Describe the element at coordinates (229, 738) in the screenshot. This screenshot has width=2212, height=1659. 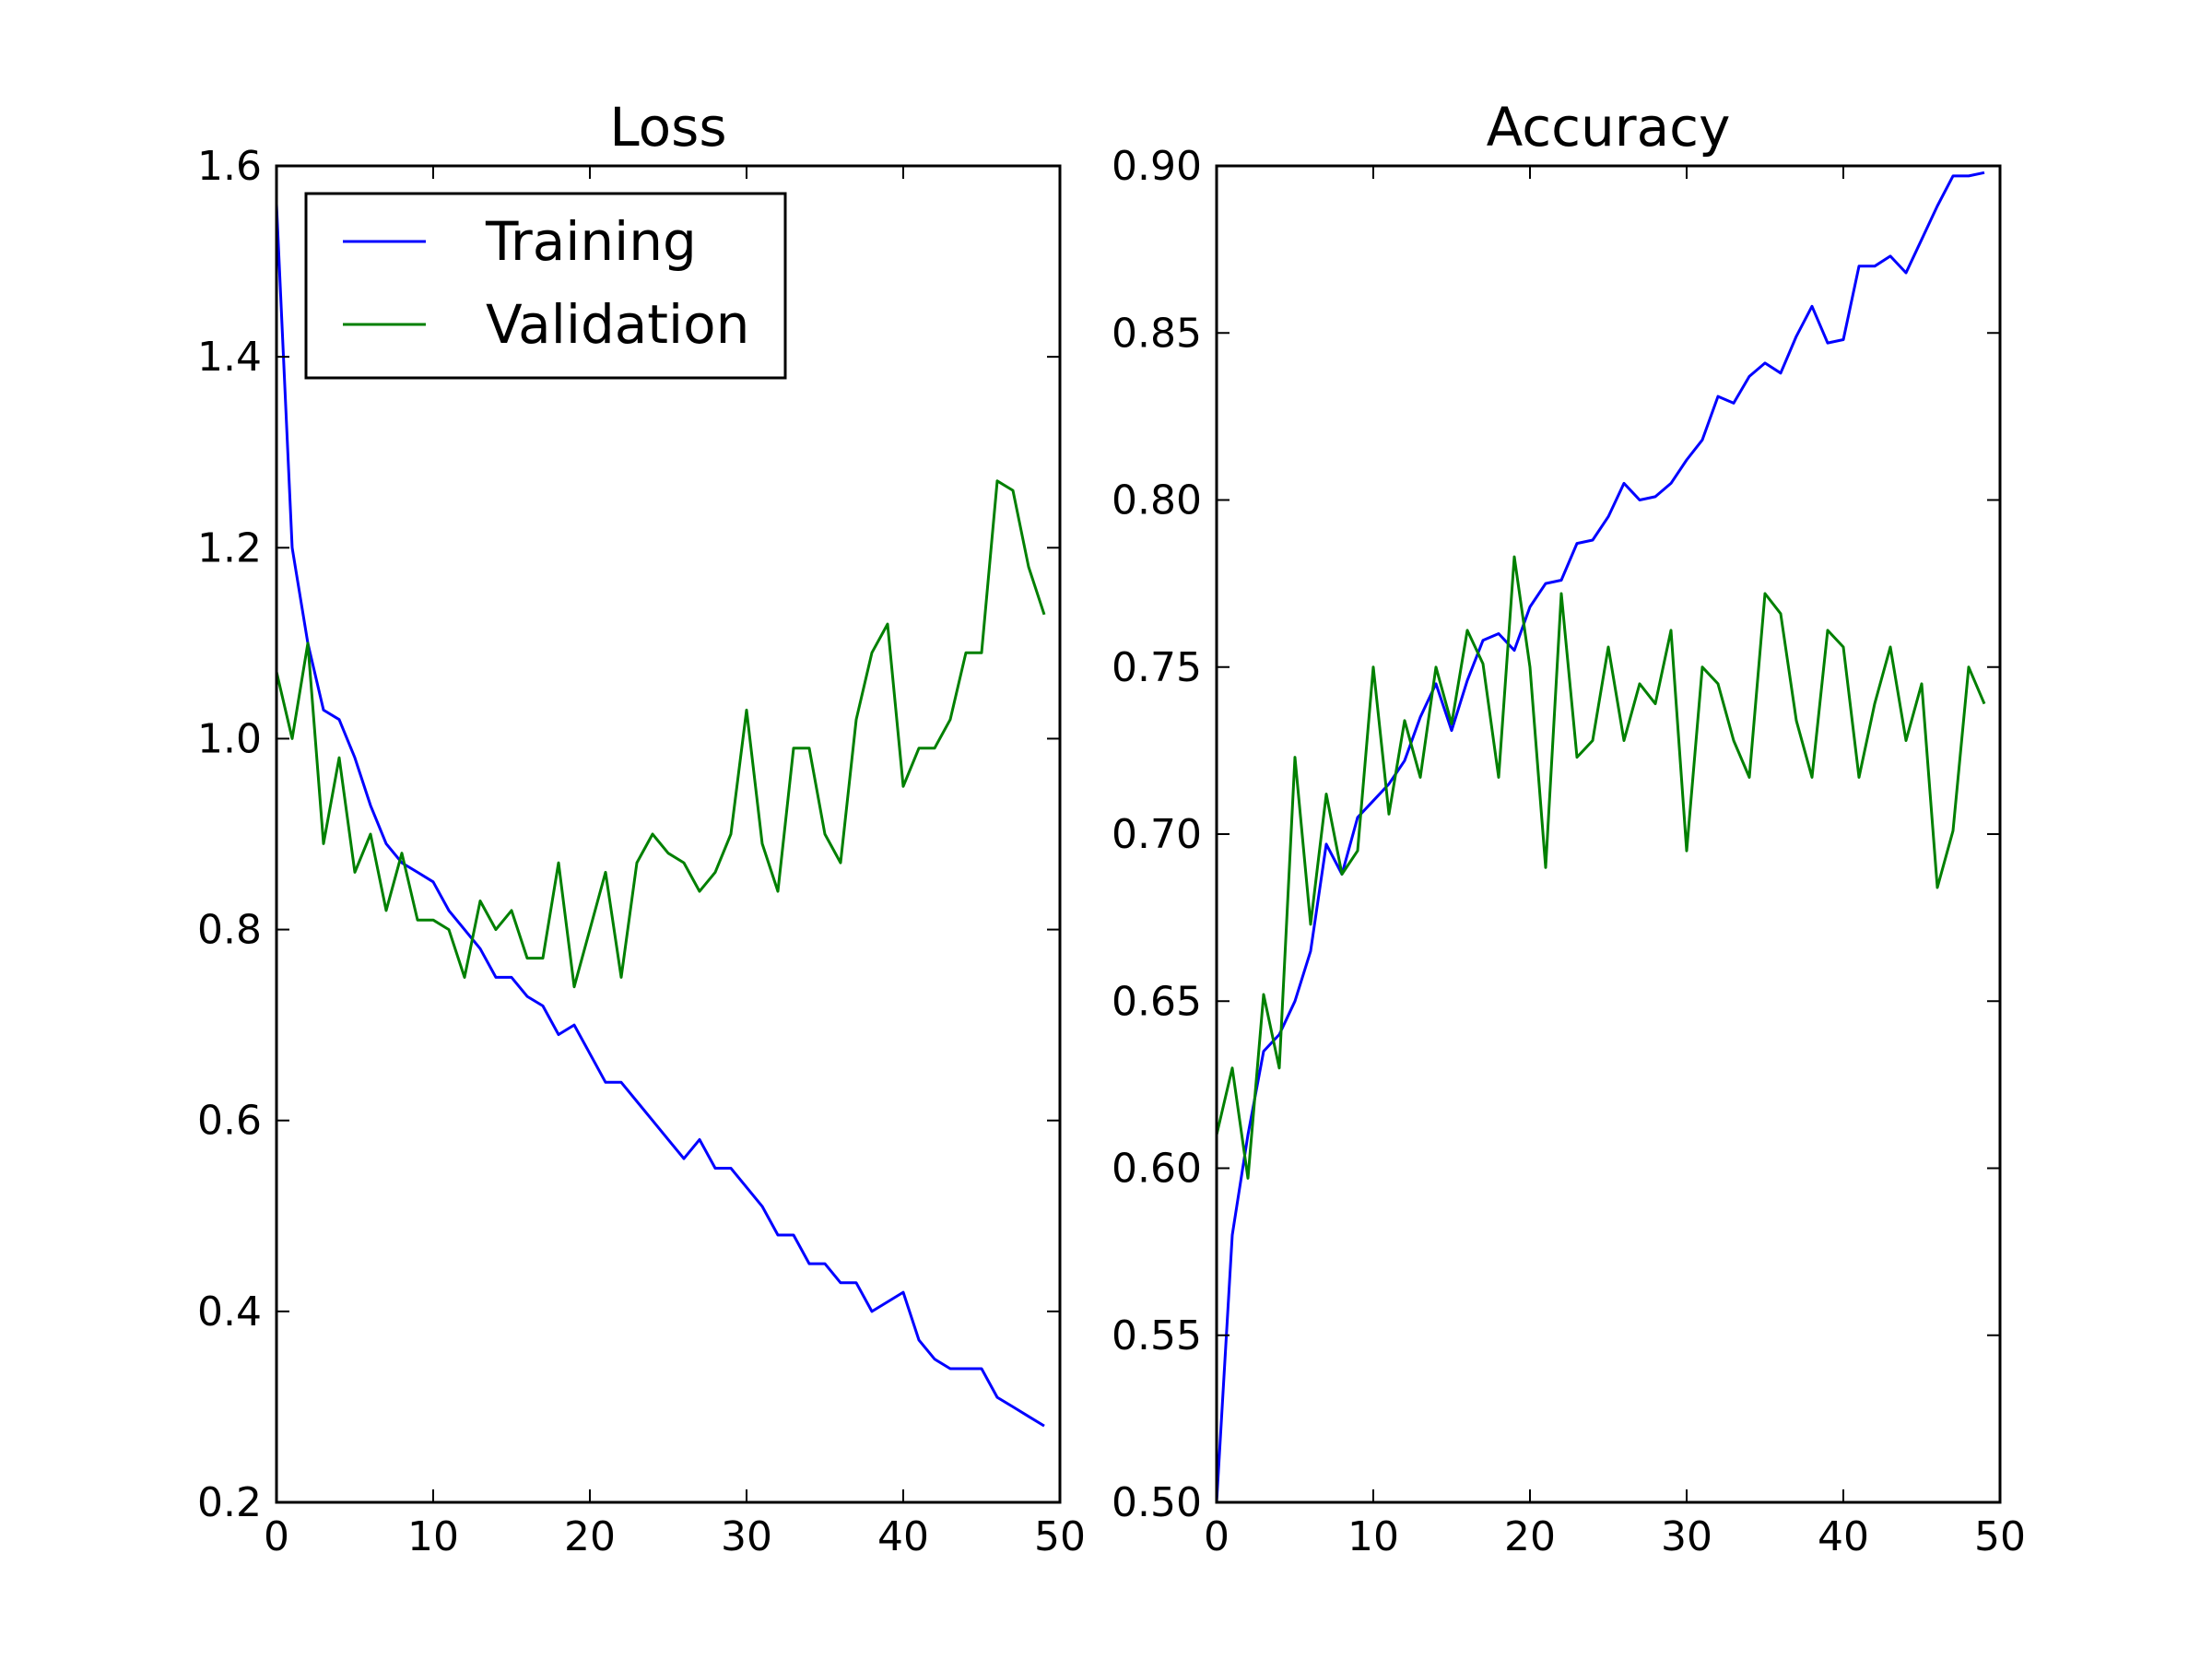
I see `loss-y-tick-label: 1.0` at that location.